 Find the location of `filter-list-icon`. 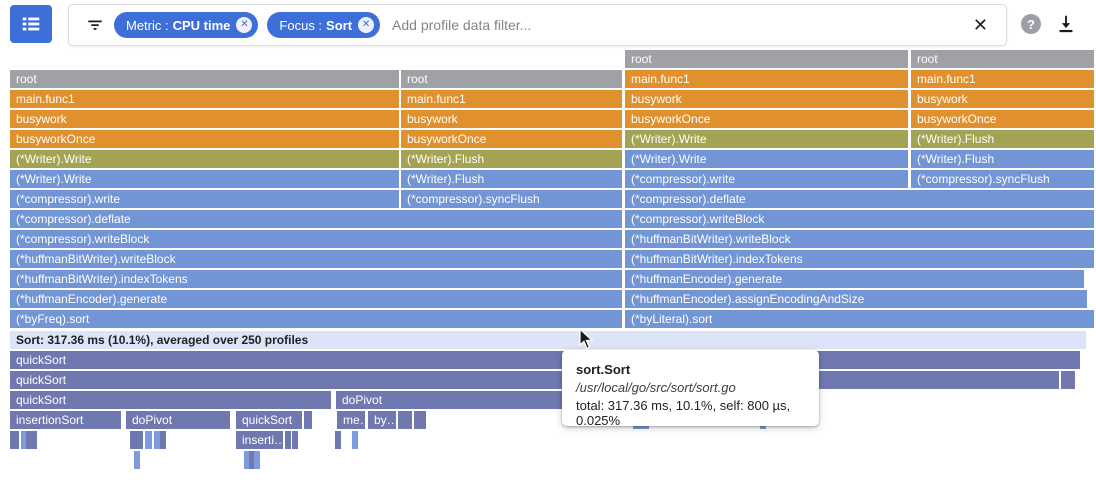

filter-list-icon is located at coordinates (95, 25).